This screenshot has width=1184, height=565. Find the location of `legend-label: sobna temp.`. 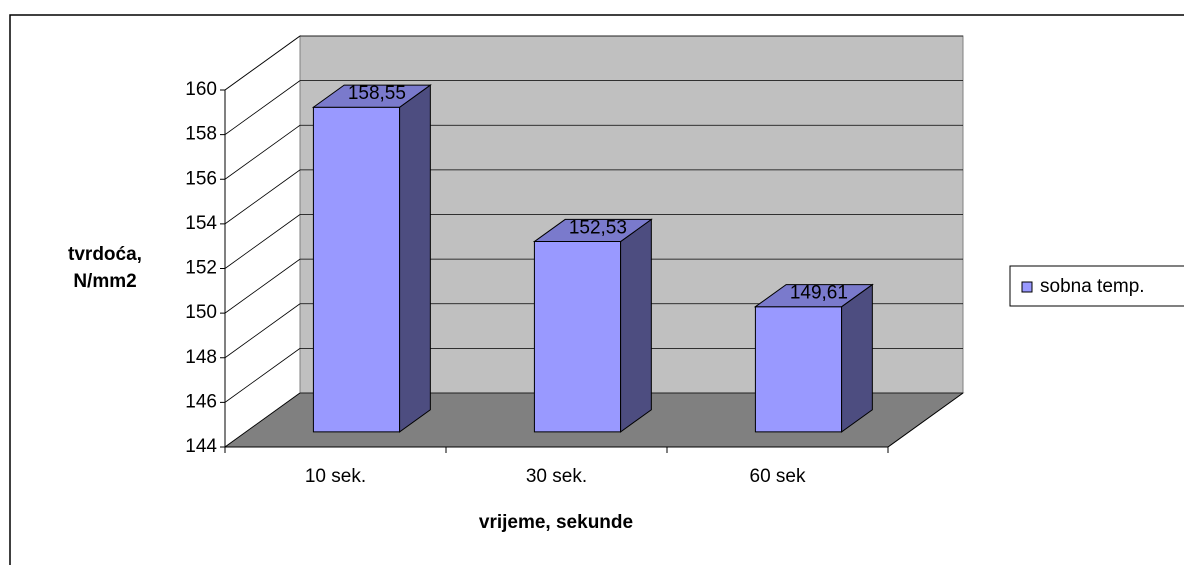

legend-label: sobna temp. is located at coordinates (1092, 286).